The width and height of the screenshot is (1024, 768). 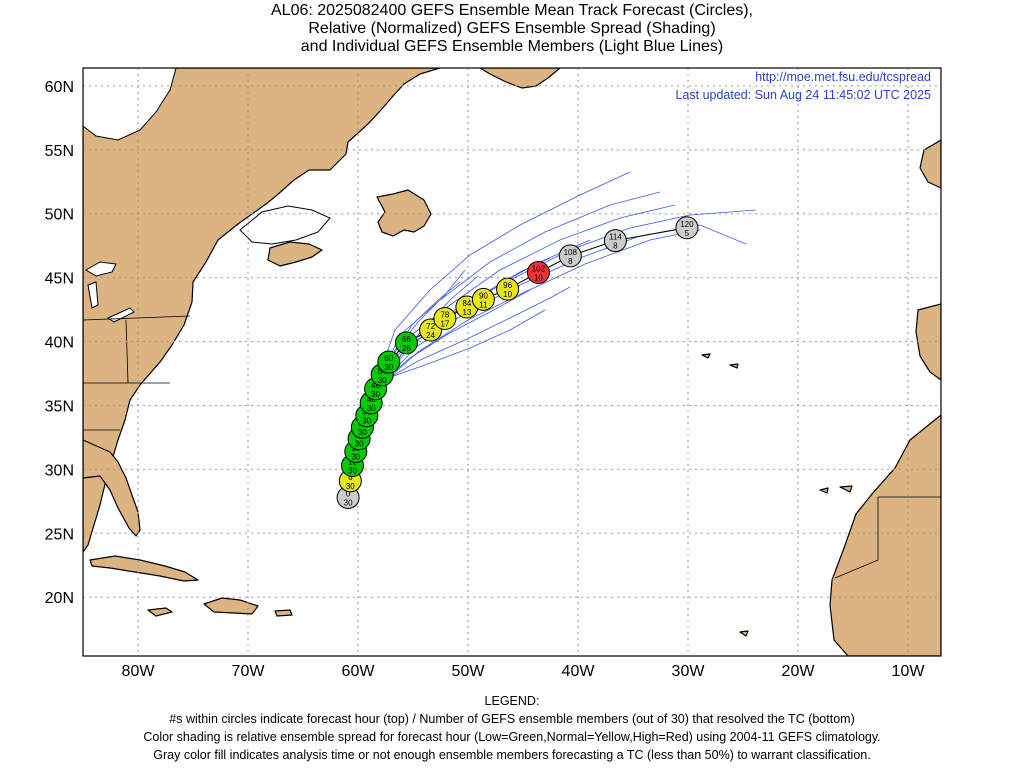 I want to click on member-count-label: 24, so click(x=430, y=335).